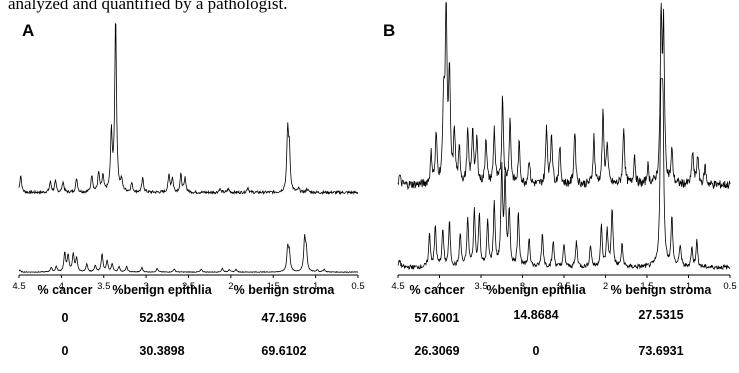  What do you see at coordinates (284, 318) in the screenshot?
I see `cell-a-r1-c3: 47.1696` at bounding box center [284, 318].